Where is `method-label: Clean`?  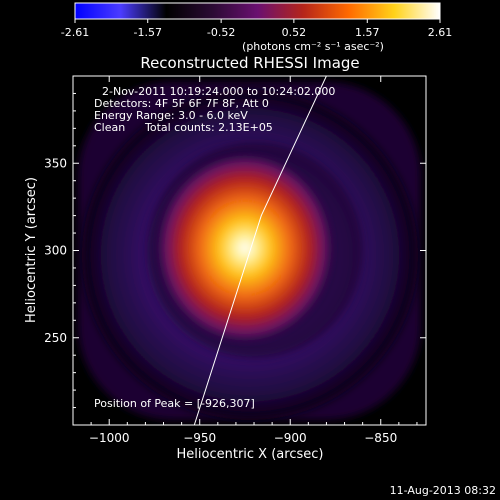 method-label: Clean is located at coordinates (109, 127).